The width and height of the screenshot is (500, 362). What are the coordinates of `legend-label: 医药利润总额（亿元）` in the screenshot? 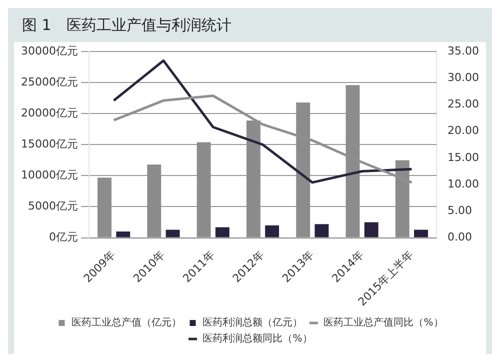 It's located at (252, 322).